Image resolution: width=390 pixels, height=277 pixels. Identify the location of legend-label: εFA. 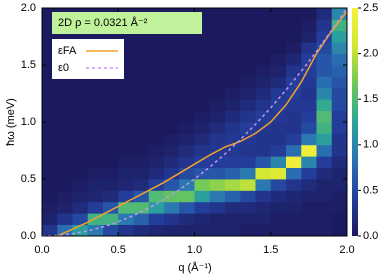
(67, 51).